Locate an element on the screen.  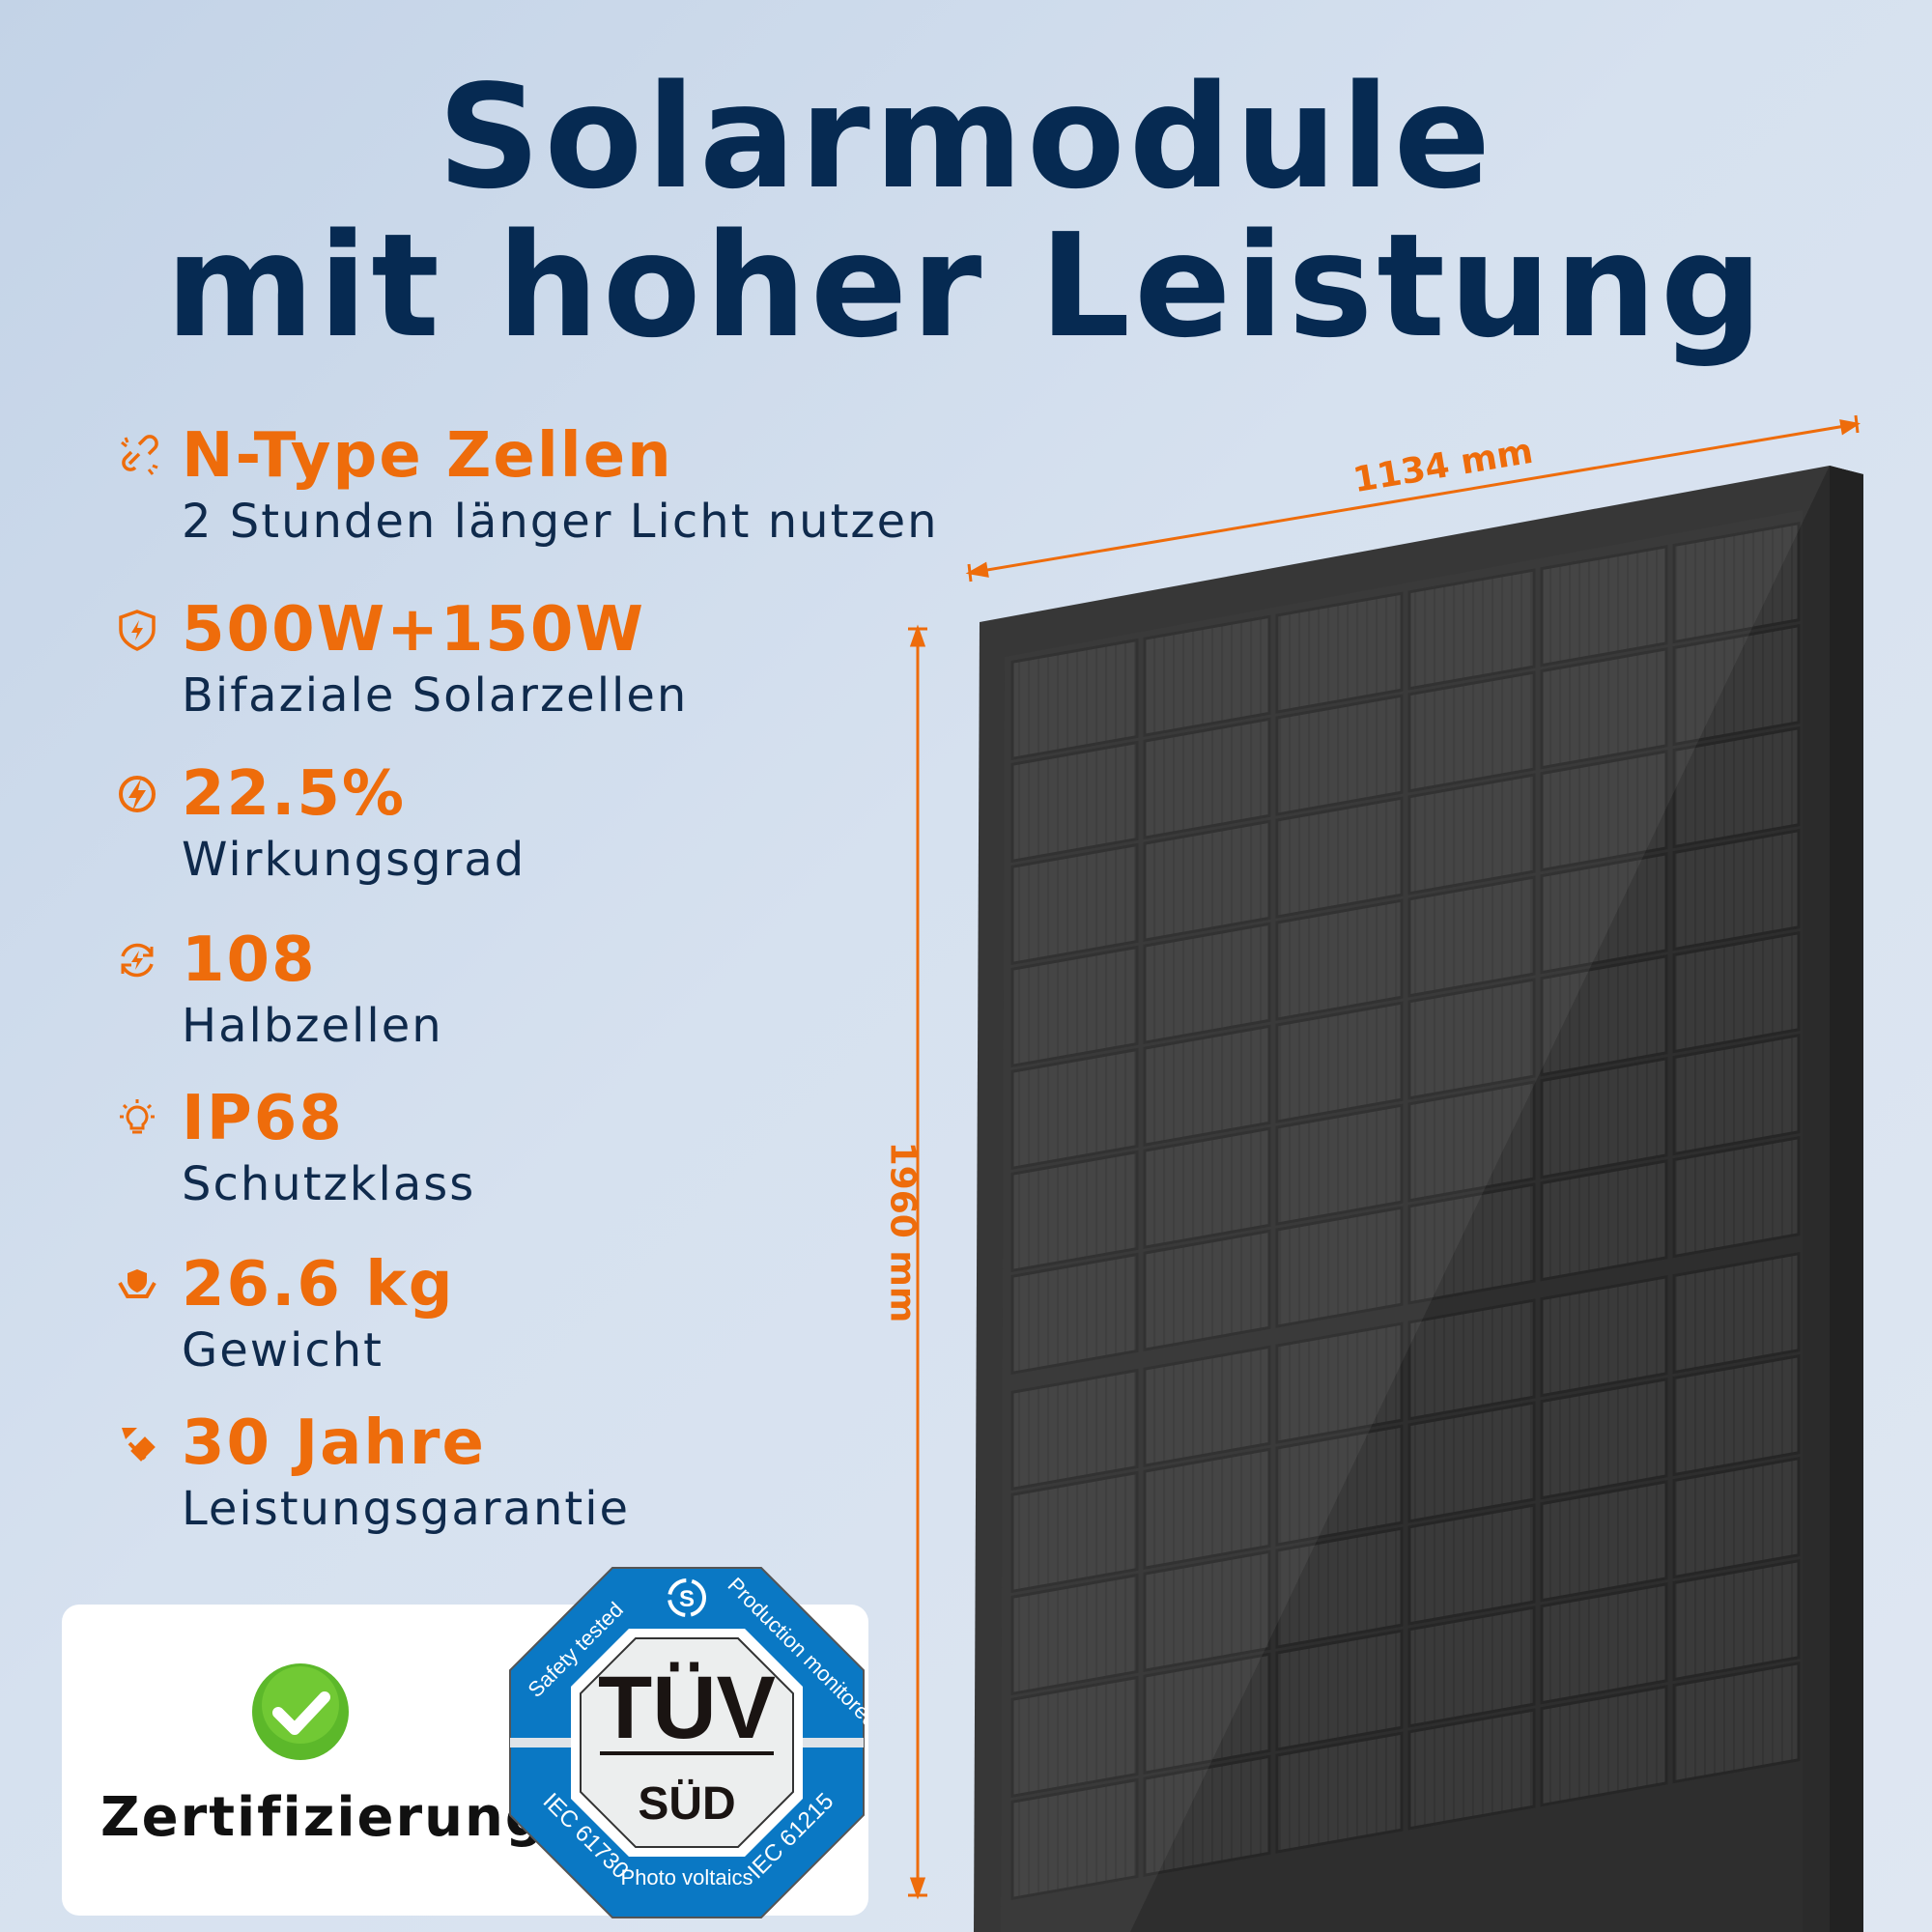
feature-subtitle: 2 Stunden länger Licht nutzen is located at coordinates (560, 522).